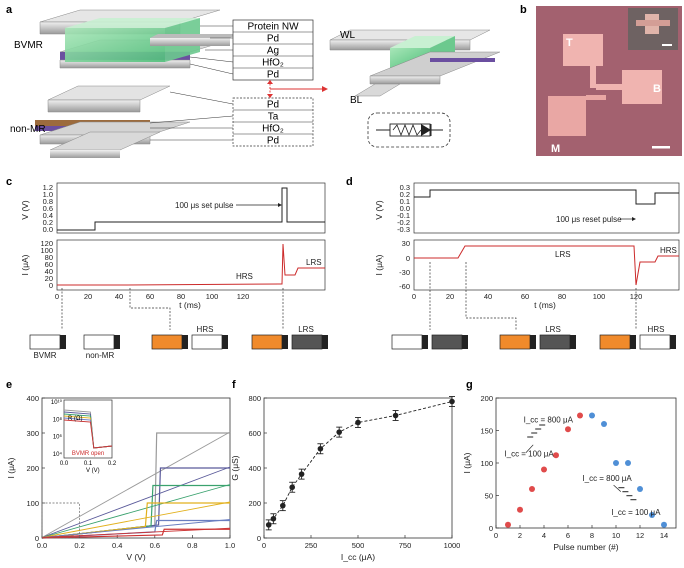 The height and width of the screenshot is (568, 684). What do you see at coordinates (589, 219) in the screenshot?
I see `d-pulse-text: 100 μs reset pulse` at bounding box center [589, 219].